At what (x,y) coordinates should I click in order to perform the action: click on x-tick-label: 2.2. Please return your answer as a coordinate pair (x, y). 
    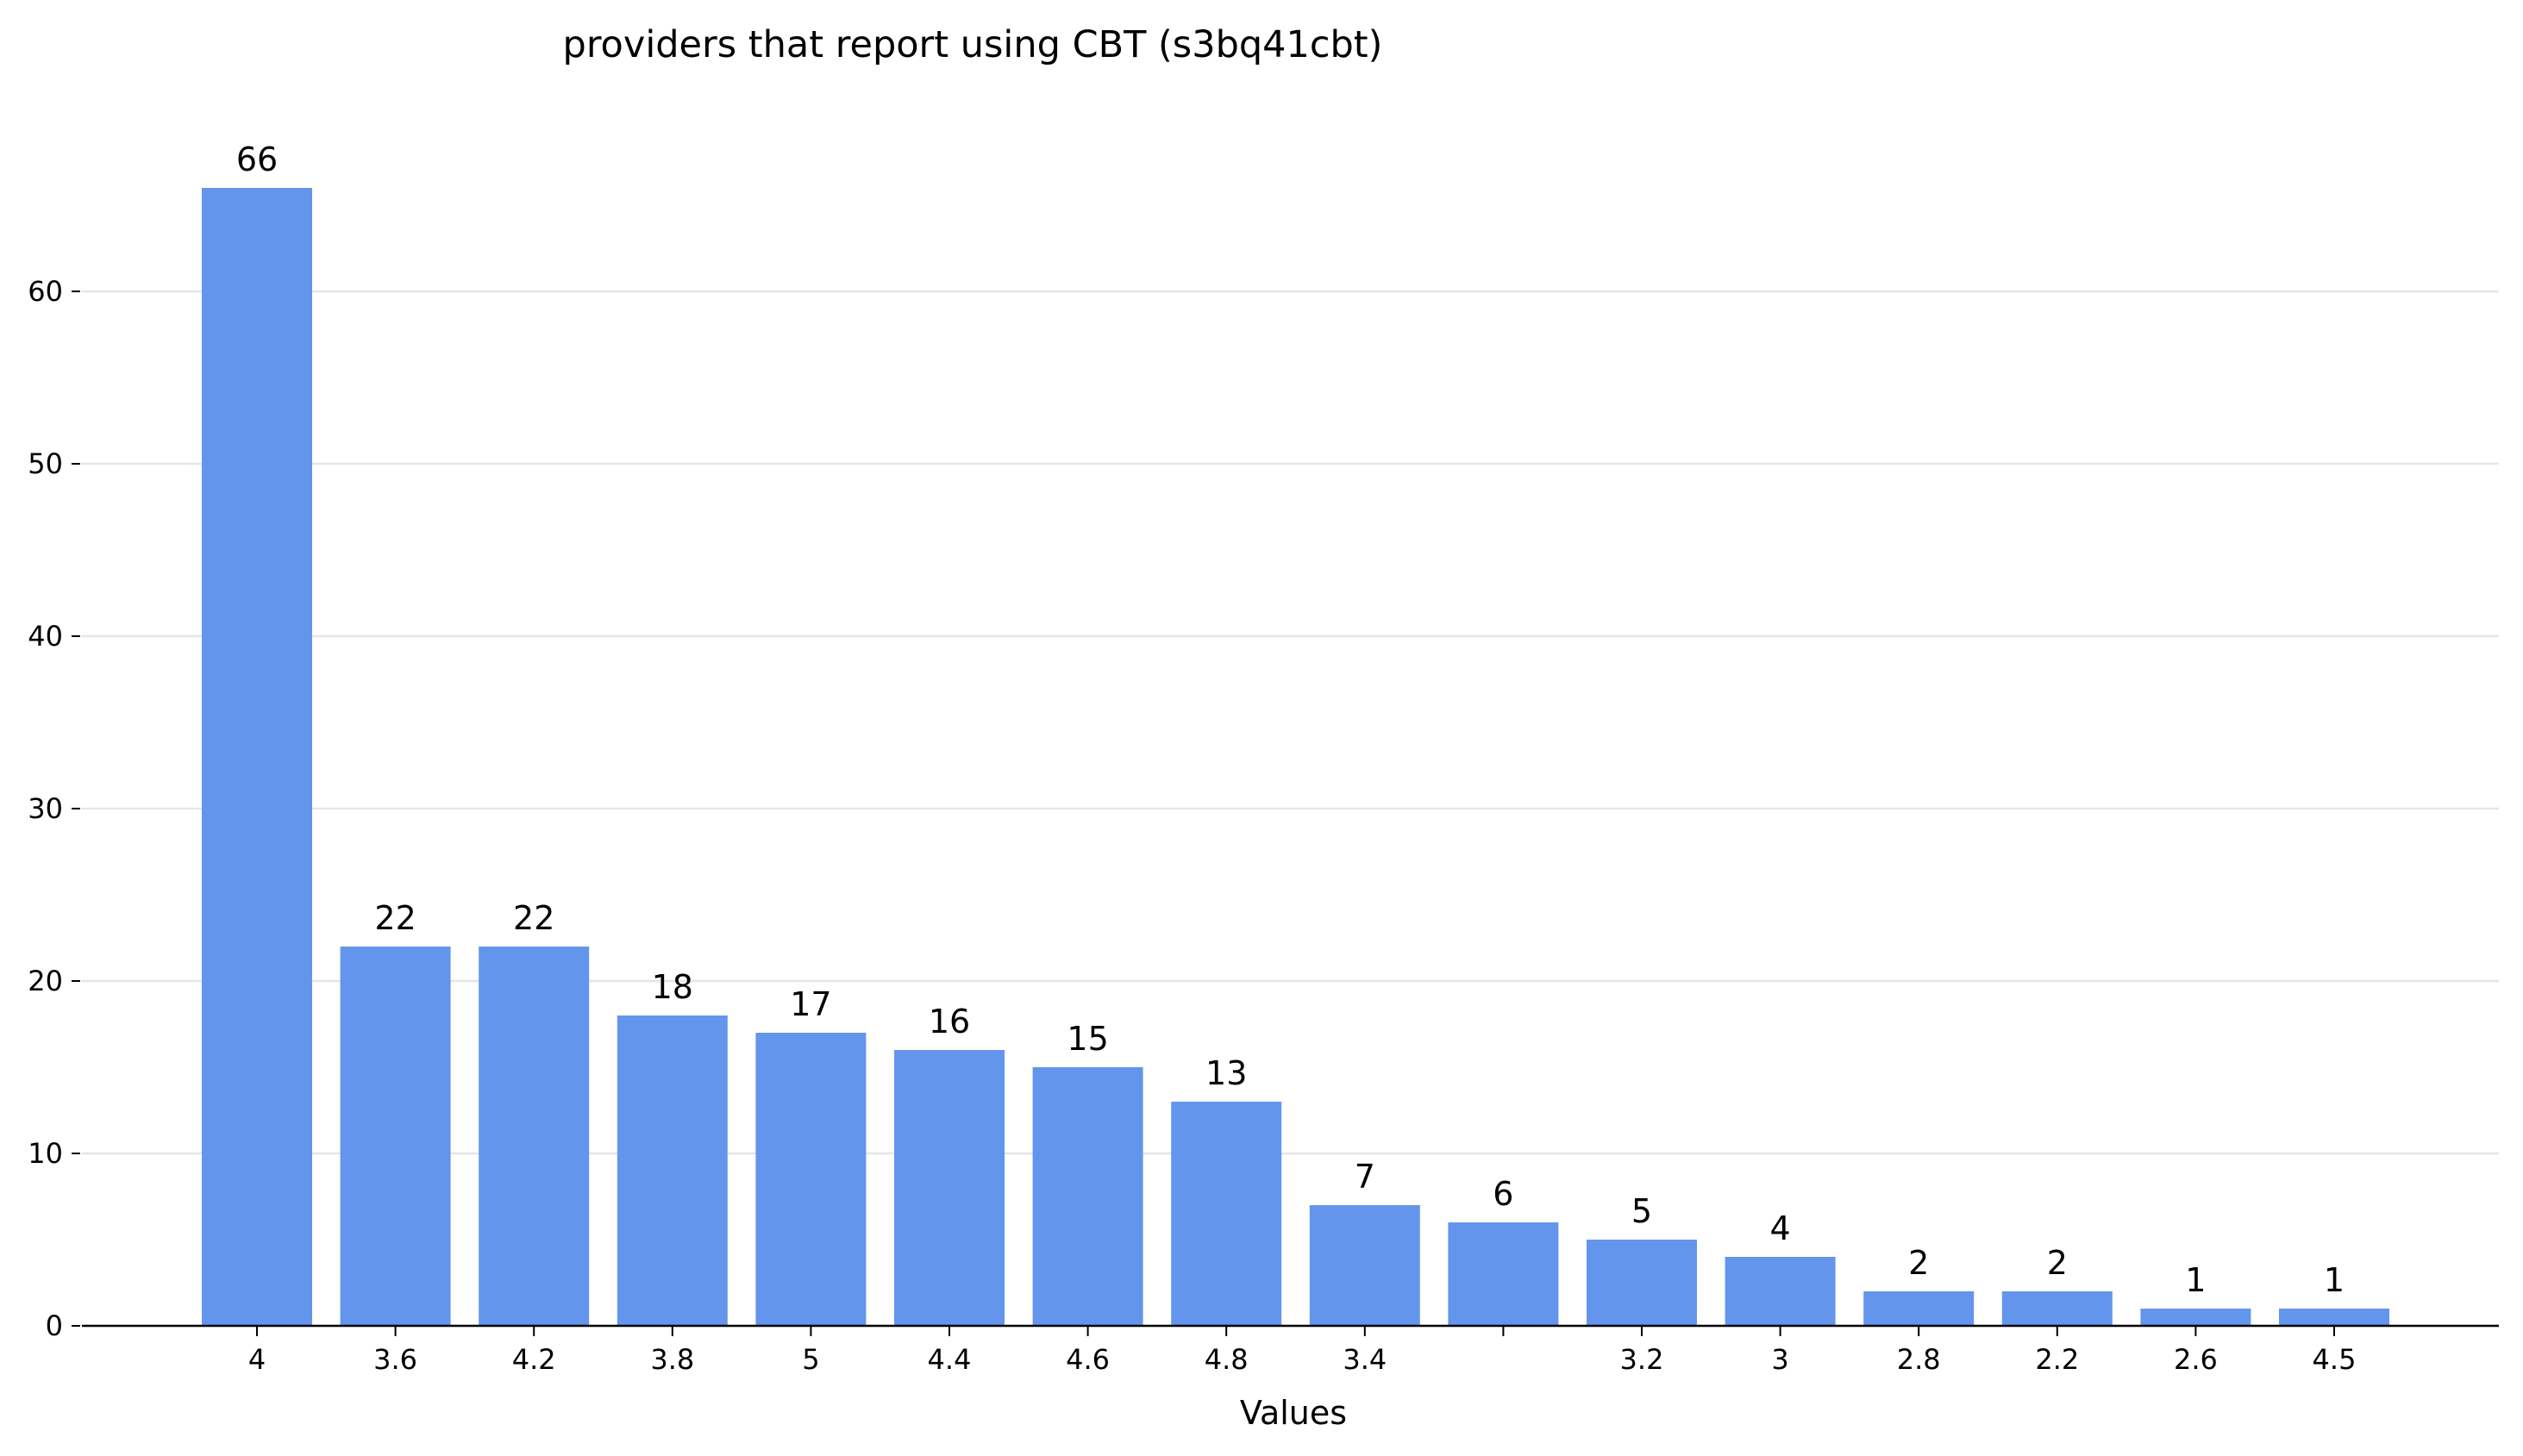
    Looking at the image, I should click on (2057, 1360).